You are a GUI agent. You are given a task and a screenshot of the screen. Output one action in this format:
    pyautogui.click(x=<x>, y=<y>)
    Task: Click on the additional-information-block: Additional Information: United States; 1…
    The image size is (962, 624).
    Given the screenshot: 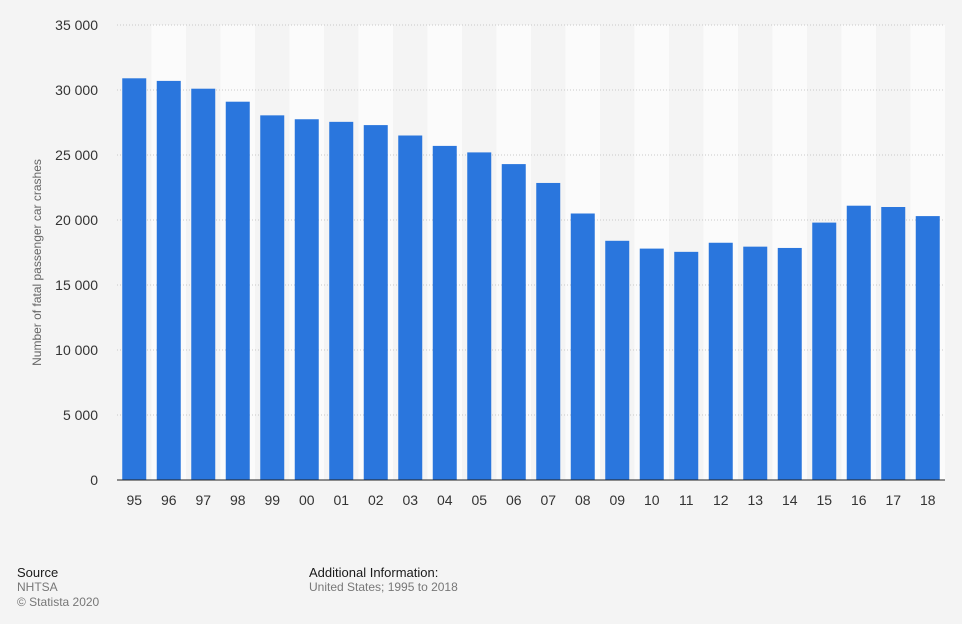 What is the action you would take?
    pyautogui.click(x=383, y=580)
    